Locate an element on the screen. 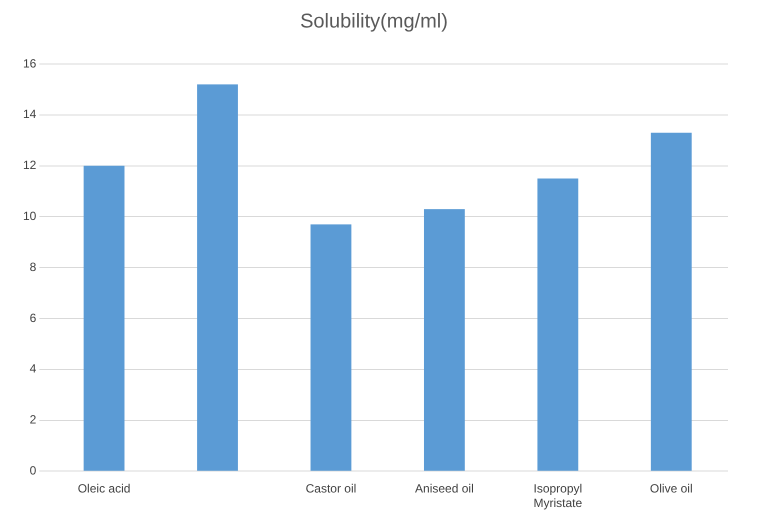 The width and height of the screenshot is (758, 524). chart-title: Solubility(mg/ml) is located at coordinates (374, 21).